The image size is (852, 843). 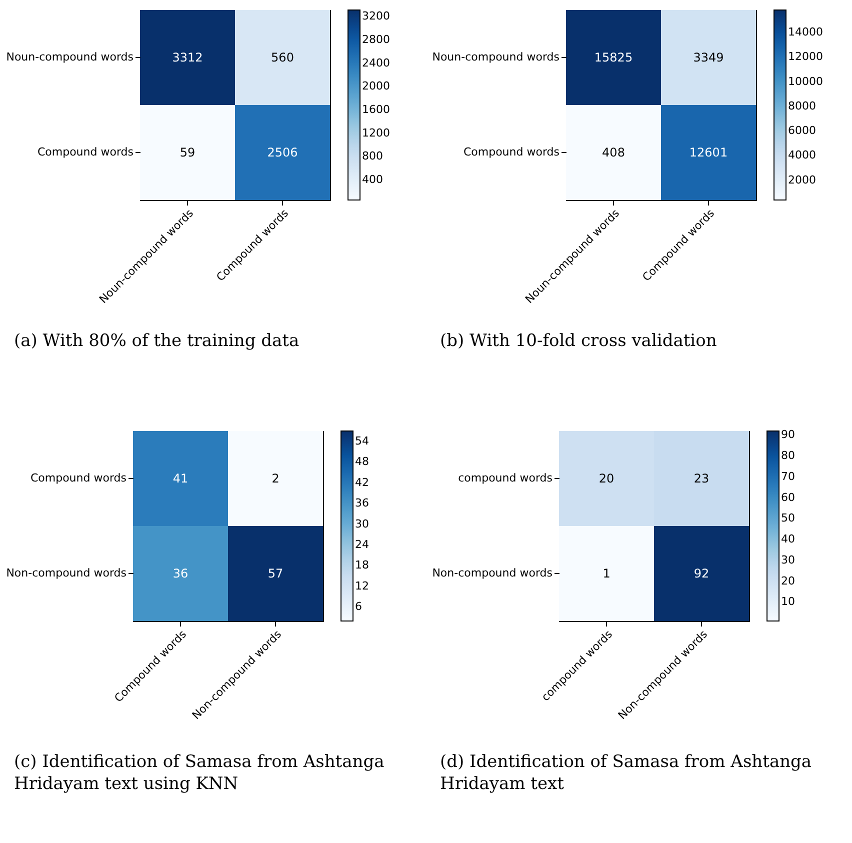 I want to click on color-bar-label: 48, so click(x=362, y=461).